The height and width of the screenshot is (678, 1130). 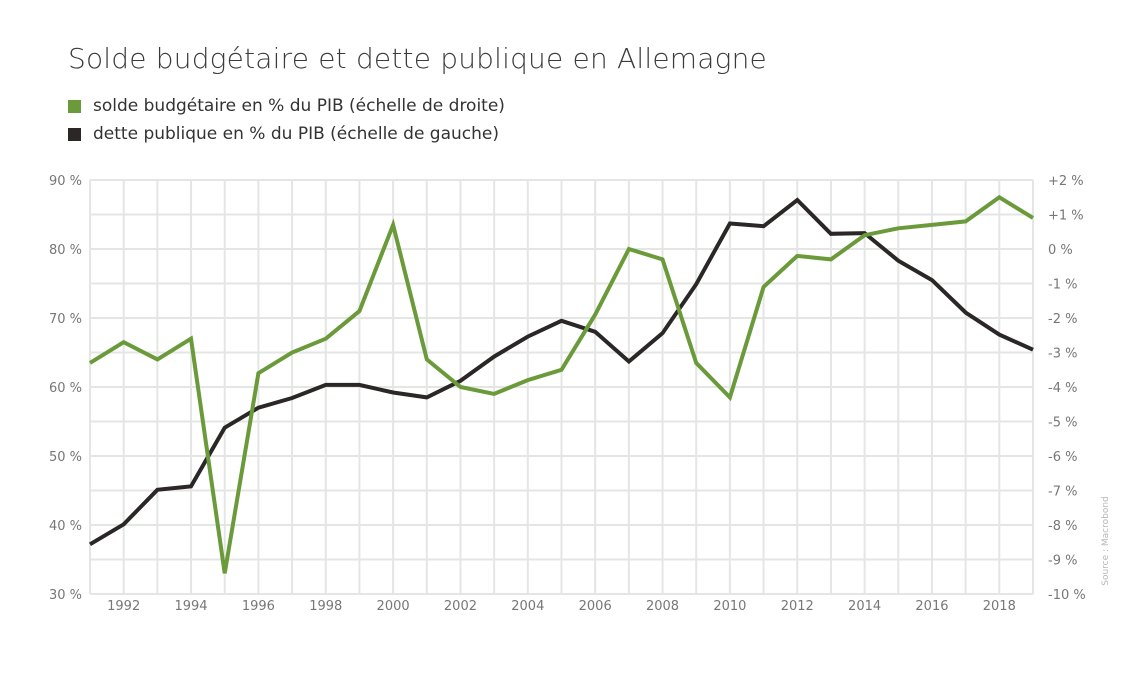 I want to click on y-right-tick-label: -2 %, so click(x=1062, y=319).